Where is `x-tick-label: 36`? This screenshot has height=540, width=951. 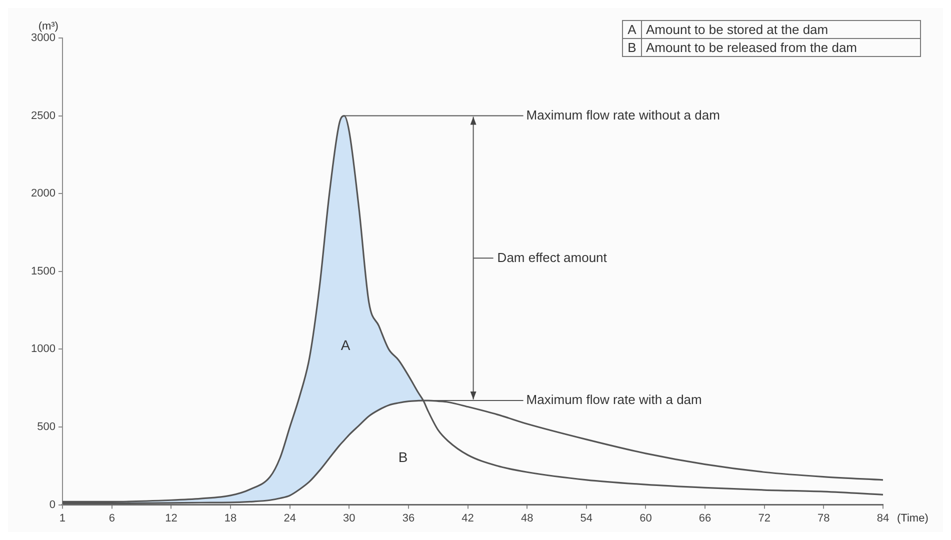 x-tick-label: 36 is located at coordinates (408, 518).